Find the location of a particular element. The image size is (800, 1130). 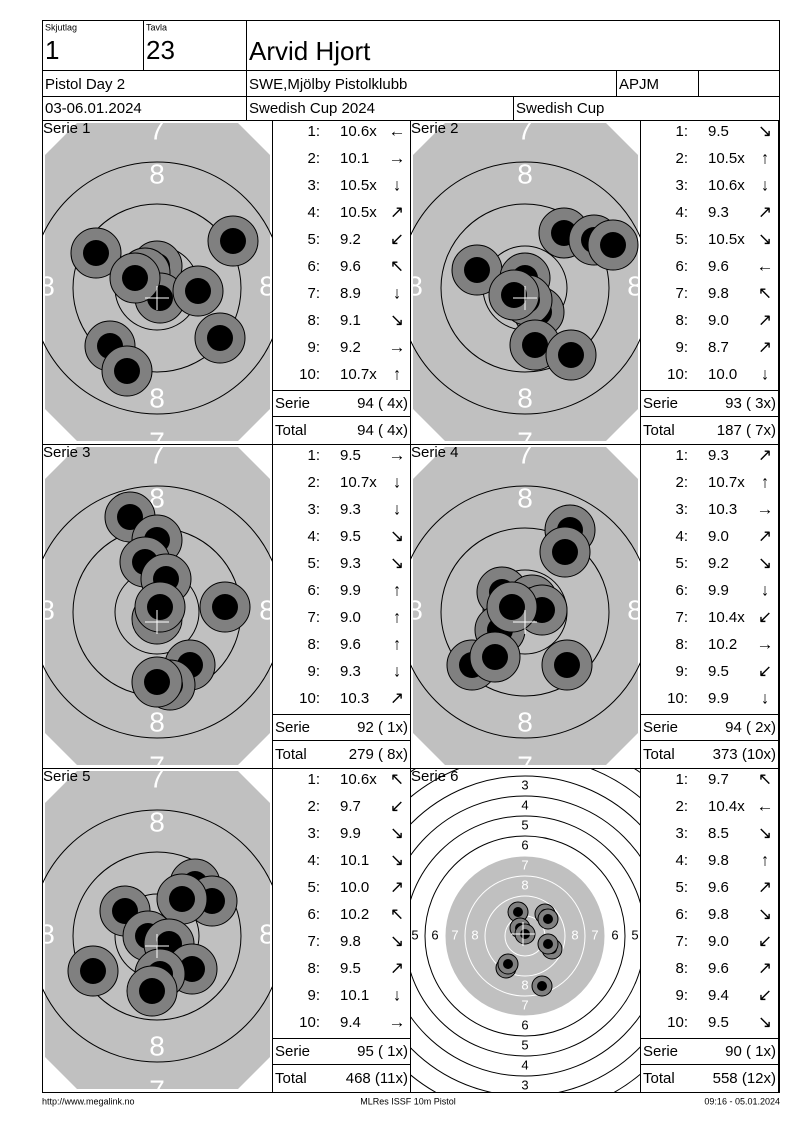

shot-direction: ← is located at coordinates (765, 265).